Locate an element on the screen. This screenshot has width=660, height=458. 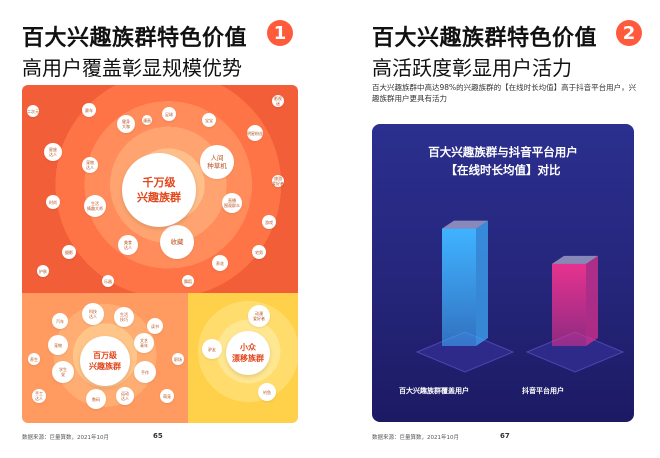
interest-group-bubble: 美食 达人 is located at coordinates (128, 245).